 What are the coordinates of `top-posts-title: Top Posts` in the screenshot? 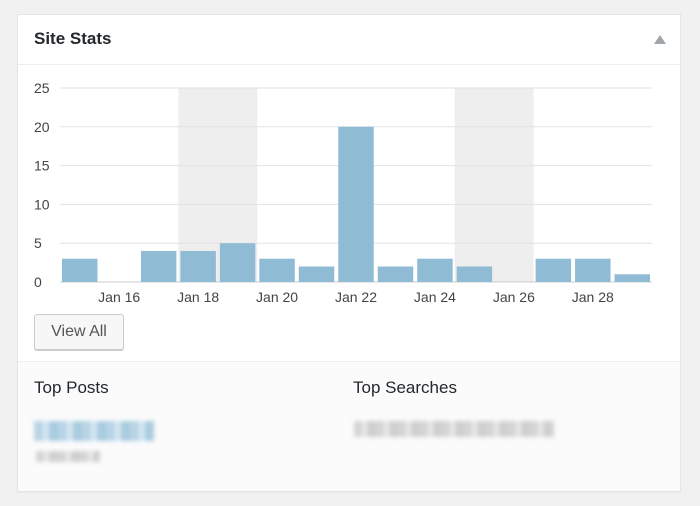 It's located at (71, 387).